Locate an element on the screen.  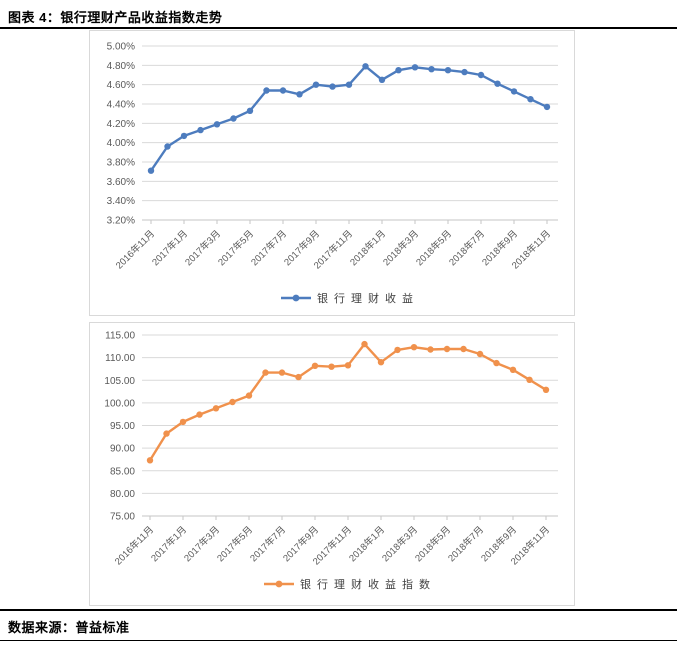
series-line is located at coordinates (348, 402).